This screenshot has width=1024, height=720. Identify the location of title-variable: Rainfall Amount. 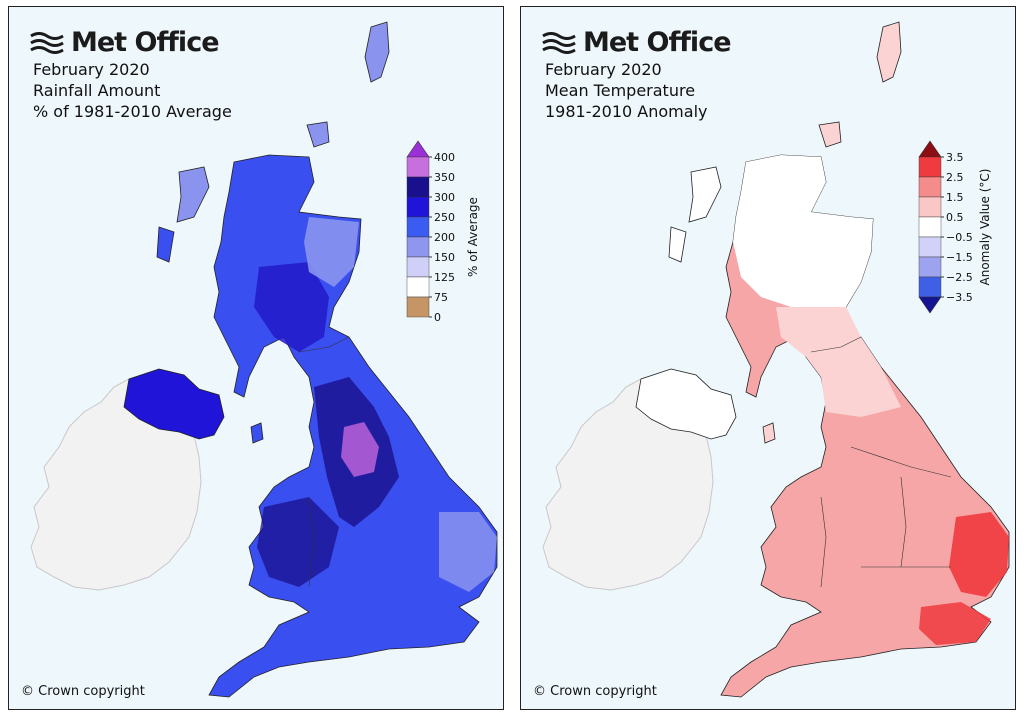
(97, 90).